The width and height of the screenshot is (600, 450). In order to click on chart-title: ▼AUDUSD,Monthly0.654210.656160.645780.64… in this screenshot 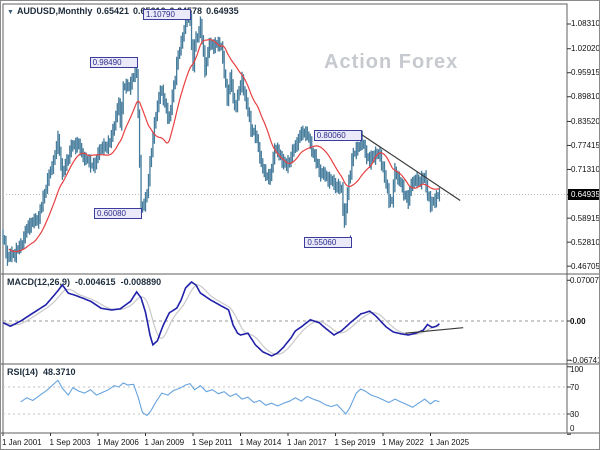, I will do `click(125, 11)`.